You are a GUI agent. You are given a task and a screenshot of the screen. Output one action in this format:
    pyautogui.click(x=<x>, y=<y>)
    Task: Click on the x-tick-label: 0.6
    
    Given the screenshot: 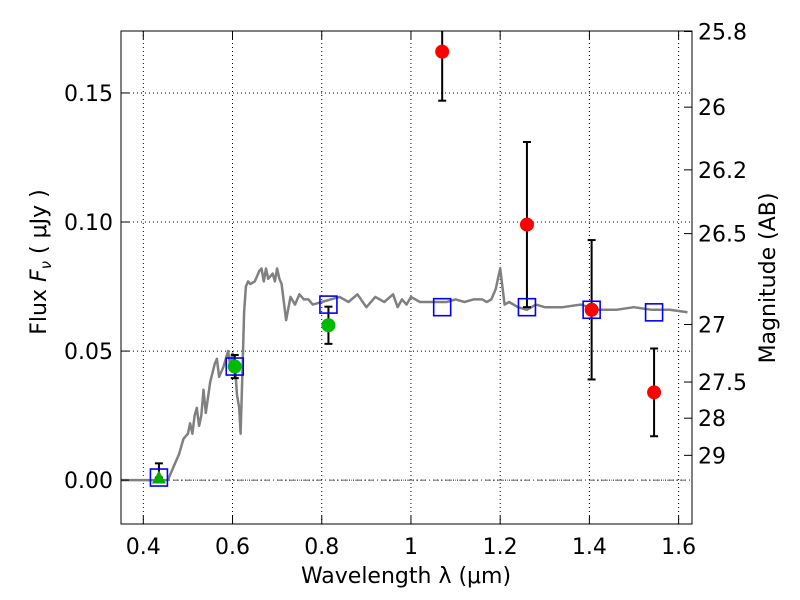 What is the action you would take?
    pyautogui.click(x=232, y=547)
    